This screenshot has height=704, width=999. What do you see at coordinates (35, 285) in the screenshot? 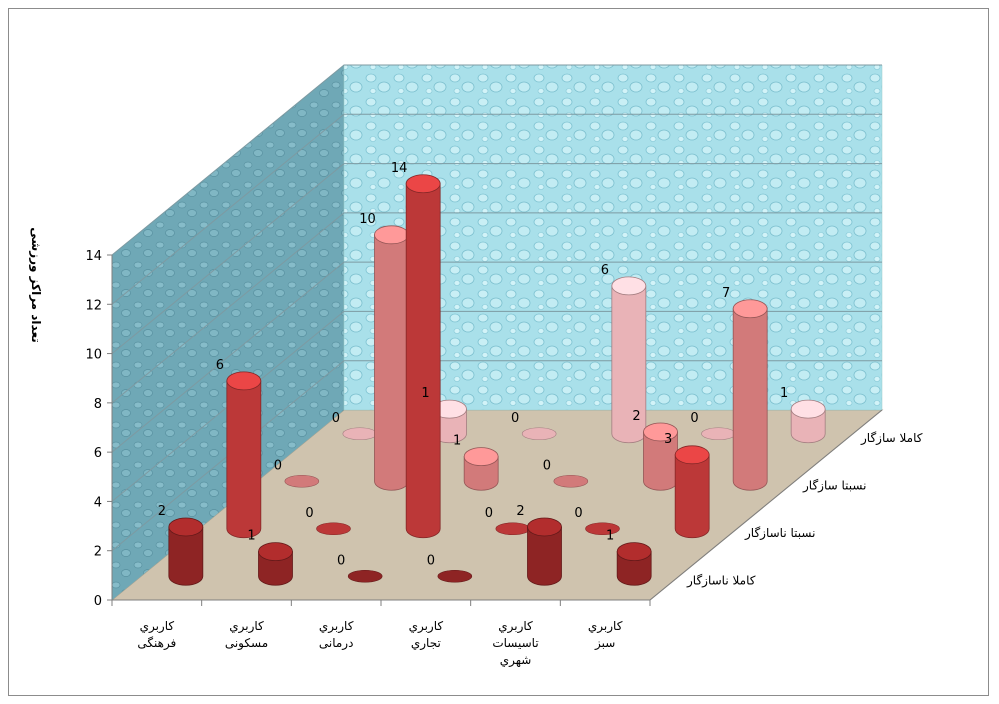
I see `y-axis-title: تعداد مراکز ورزشی` at bounding box center [35, 285].